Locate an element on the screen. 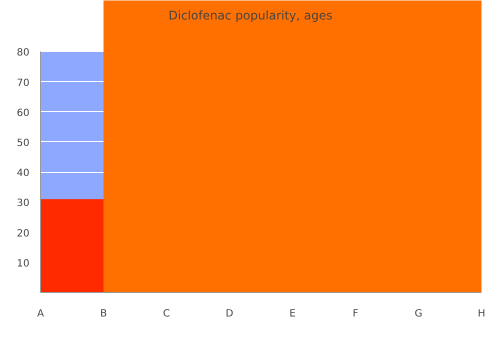  y-tick-label: 10 is located at coordinates (23, 264).